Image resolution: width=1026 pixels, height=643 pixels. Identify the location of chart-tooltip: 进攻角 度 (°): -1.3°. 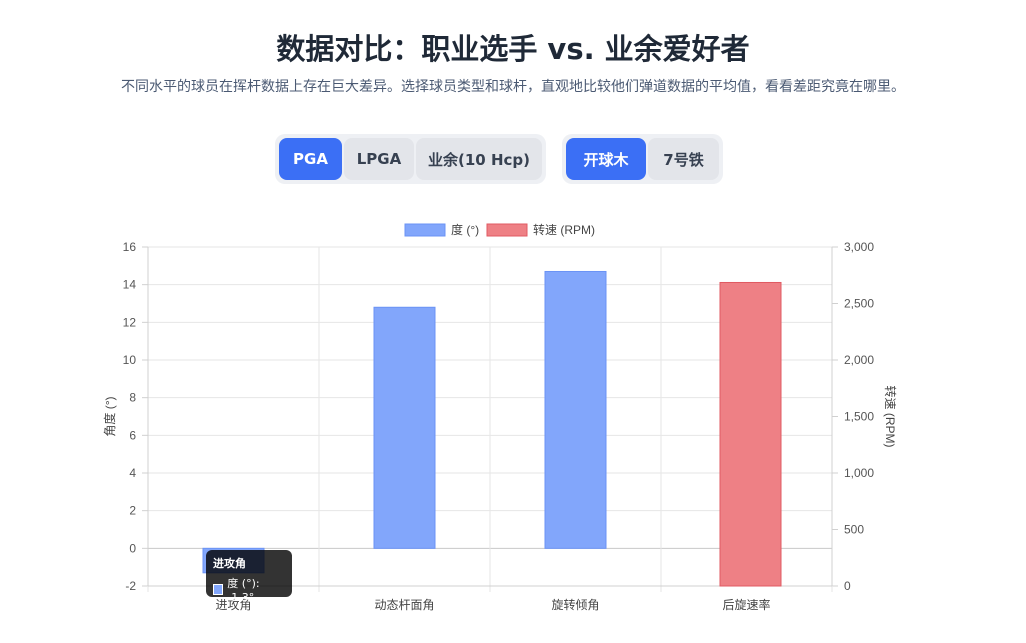
(249, 577).